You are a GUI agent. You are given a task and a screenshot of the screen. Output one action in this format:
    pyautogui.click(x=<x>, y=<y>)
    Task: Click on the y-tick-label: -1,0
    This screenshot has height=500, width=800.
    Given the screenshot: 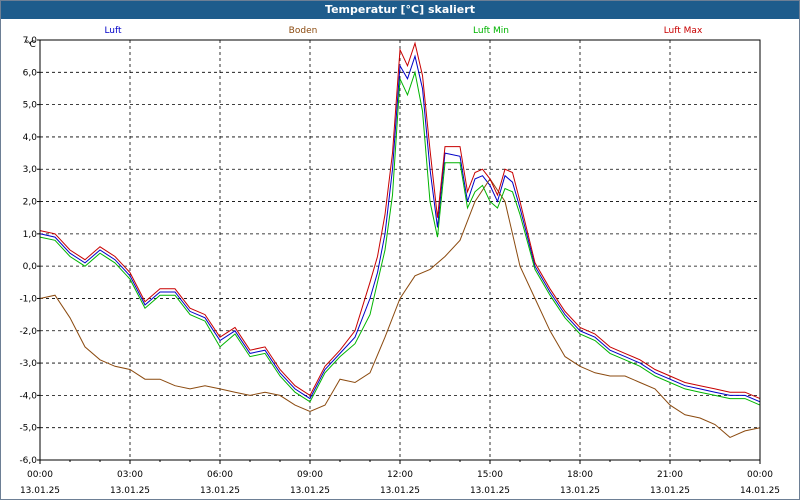 What is the action you would take?
    pyautogui.click(x=28, y=299)
    